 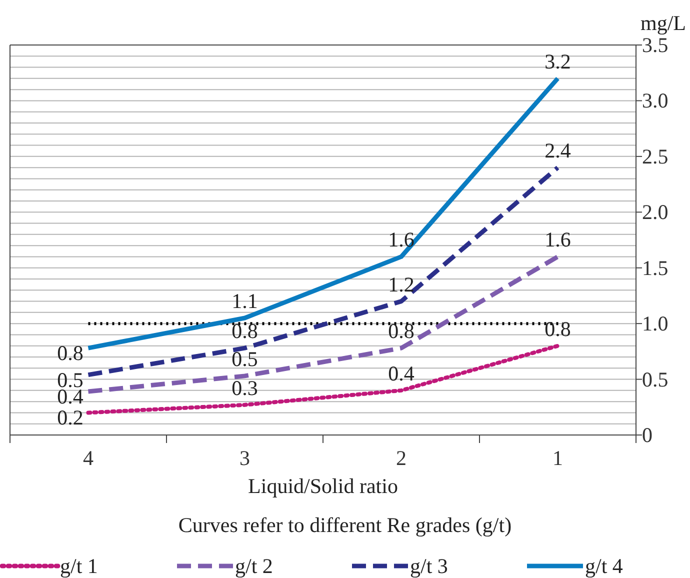 What do you see at coordinates (429, 566) in the screenshot?
I see `legend-label: g/t 3` at bounding box center [429, 566].